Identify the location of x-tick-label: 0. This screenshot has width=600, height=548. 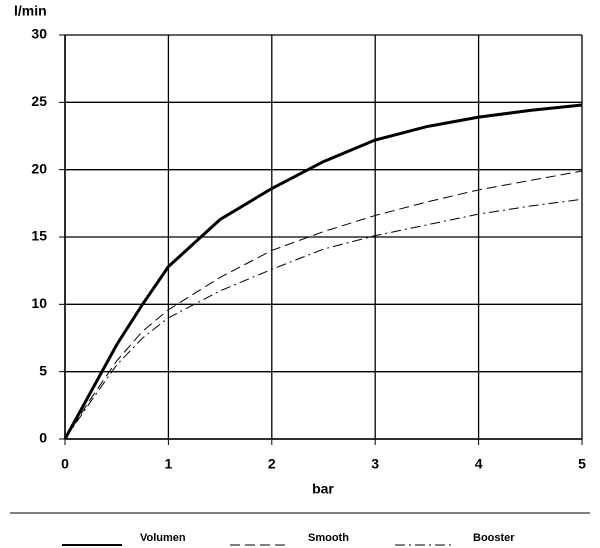
(65, 464).